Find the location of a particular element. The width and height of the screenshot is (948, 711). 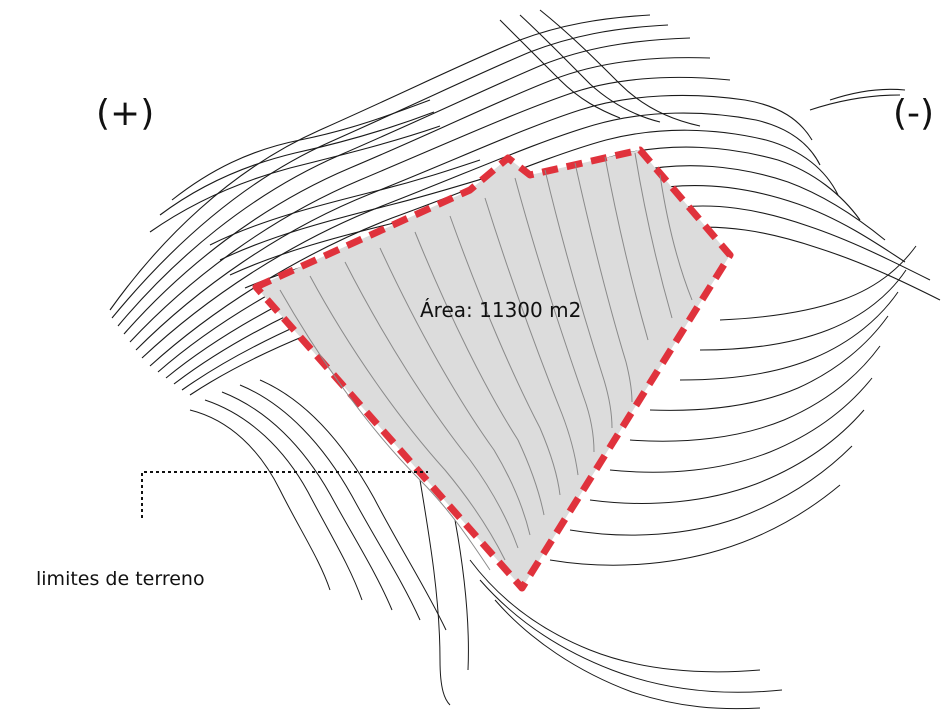

area-label: Área: 11300 m2 is located at coordinates (501, 310).